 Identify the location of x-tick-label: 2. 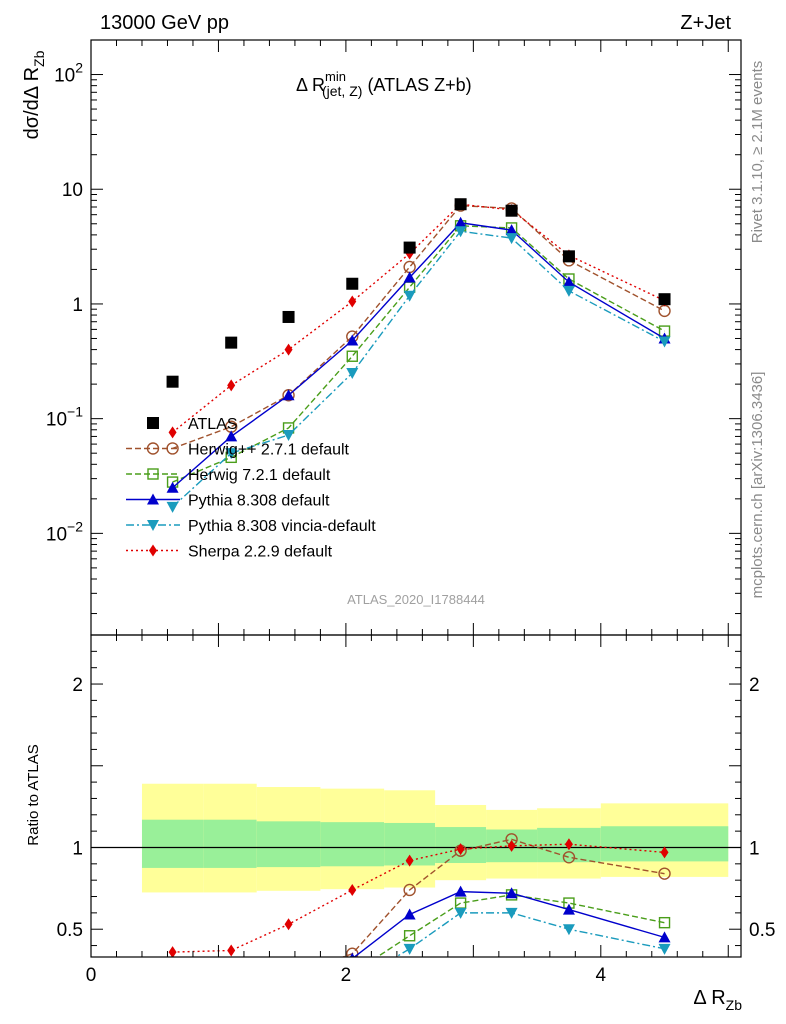
(346, 975).